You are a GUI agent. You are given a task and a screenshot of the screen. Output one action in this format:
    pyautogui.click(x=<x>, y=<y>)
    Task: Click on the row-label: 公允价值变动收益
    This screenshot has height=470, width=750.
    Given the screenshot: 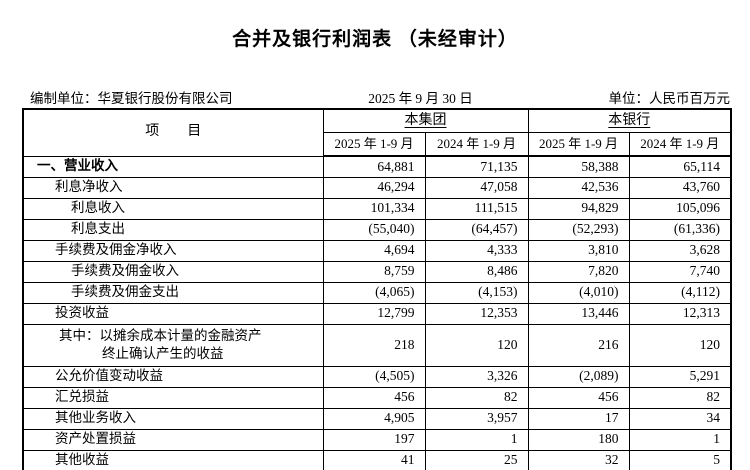 What is the action you would take?
    pyautogui.click(x=173, y=376)
    